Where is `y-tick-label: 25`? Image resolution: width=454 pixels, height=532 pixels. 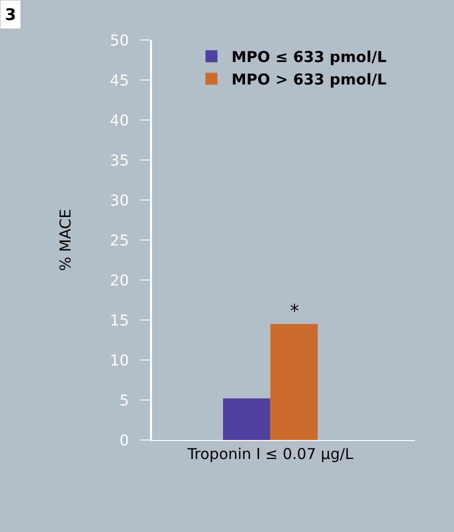
y-tick-label: 25 is located at coordinates (119, 240).